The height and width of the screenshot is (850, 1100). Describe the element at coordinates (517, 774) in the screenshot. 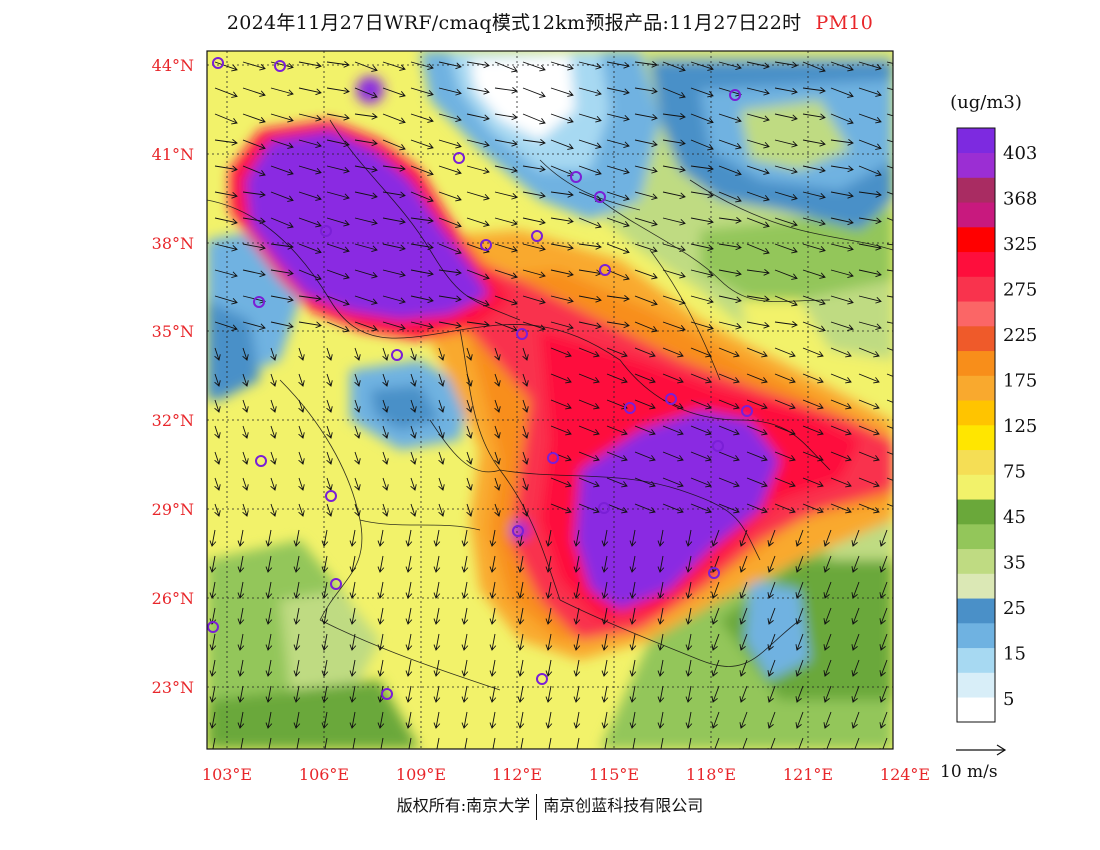

I see `lon-label-112: 112°E` at that location.